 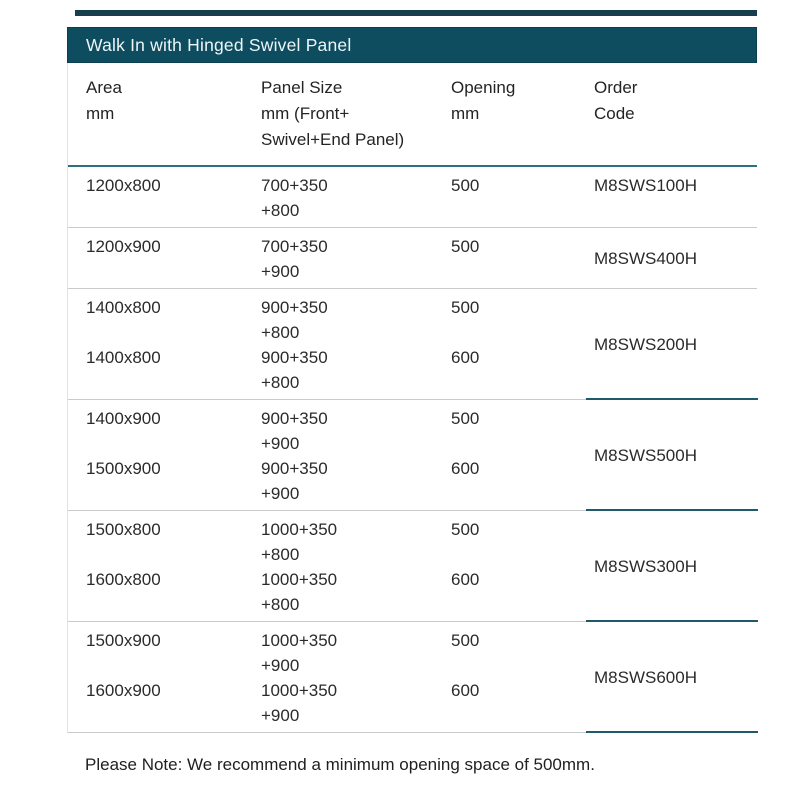 What do you see at coordinates (416, 13) in the screenshot?
I see `top-divider-strip` at bounding box center [416, 13].